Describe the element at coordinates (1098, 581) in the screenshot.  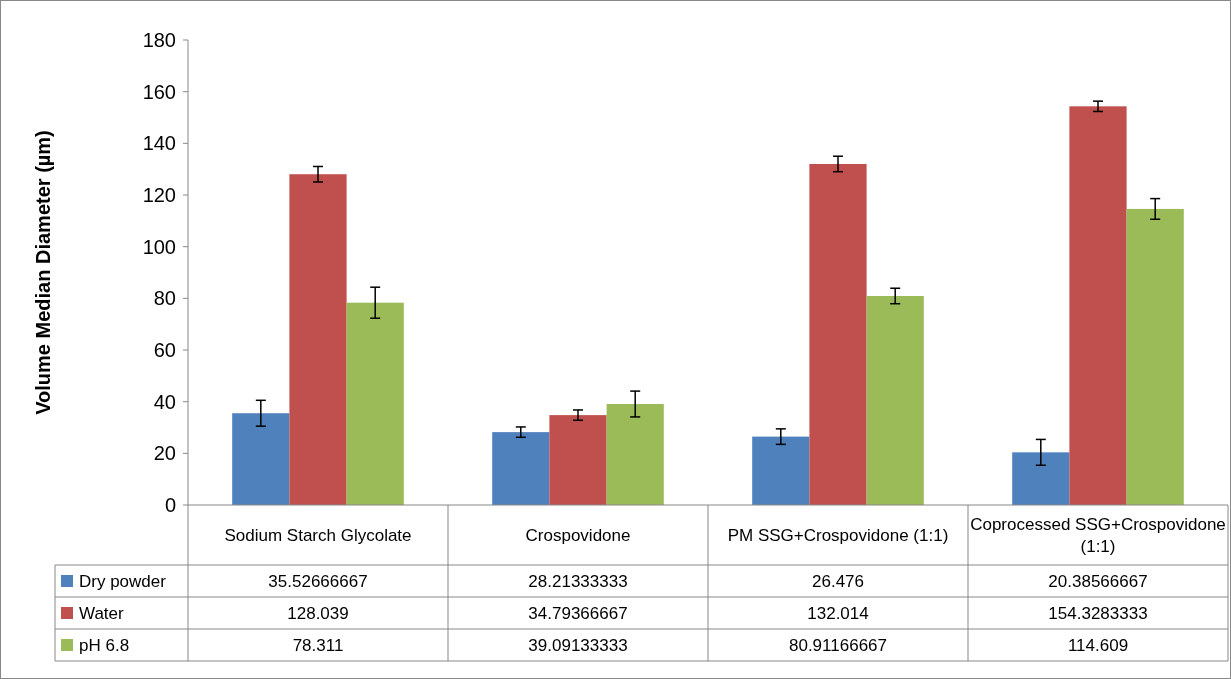
I see `data-label: 20.38566667` at that location.